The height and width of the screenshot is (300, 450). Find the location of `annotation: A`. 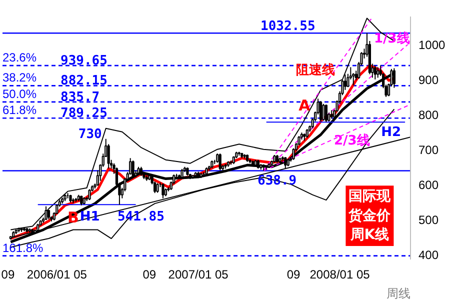

annotation: A is located at coordinates (304, 105).